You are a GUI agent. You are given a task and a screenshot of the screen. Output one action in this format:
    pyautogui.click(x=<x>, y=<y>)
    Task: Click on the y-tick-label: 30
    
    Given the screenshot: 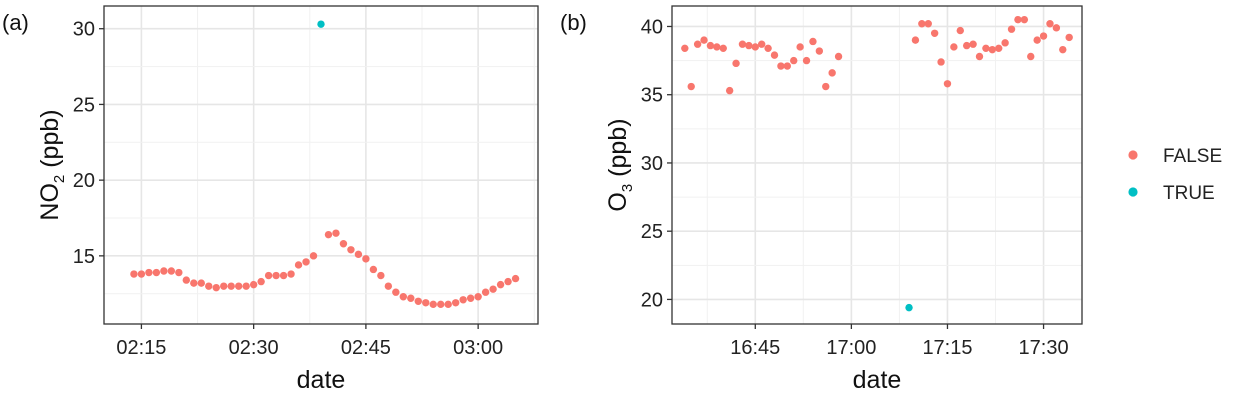 What is the action you would take?
    pyautogui.click(x=84, y=30)
    